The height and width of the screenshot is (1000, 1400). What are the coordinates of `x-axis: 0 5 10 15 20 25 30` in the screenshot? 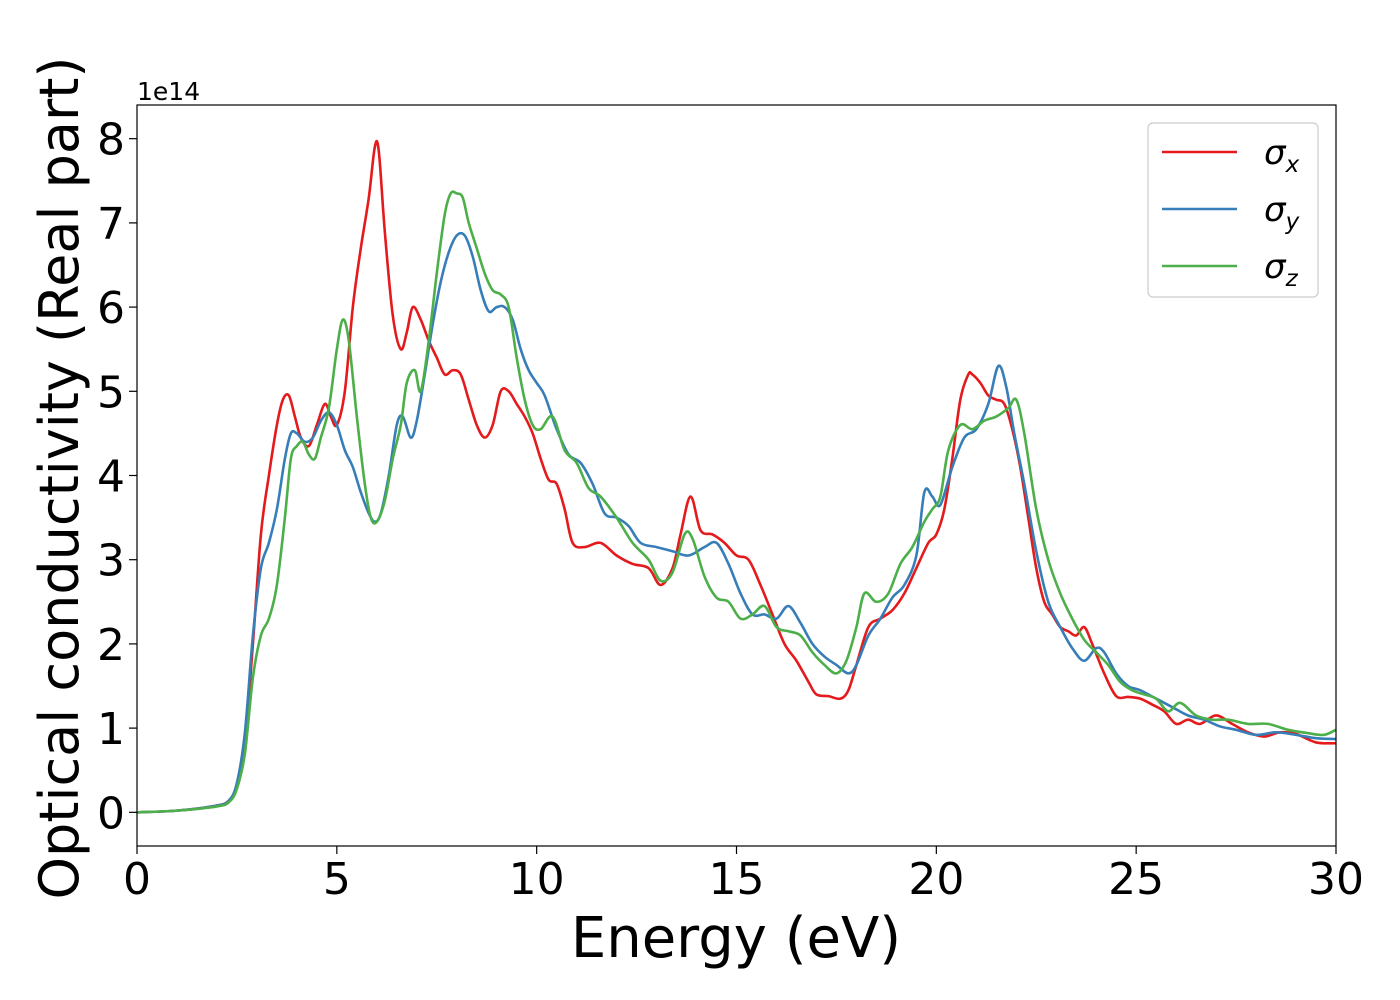 It's located at (743, 875).